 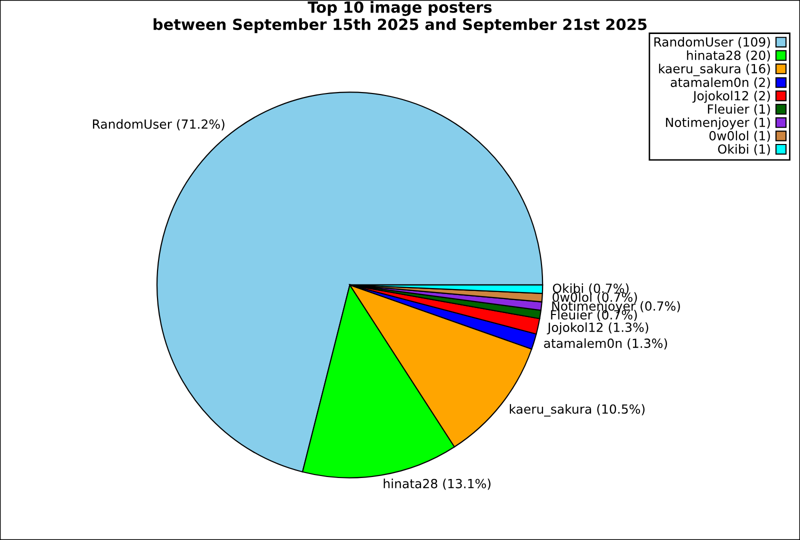 I want to click on legend-label: Fleuier (1), so click(x=739, y=110).